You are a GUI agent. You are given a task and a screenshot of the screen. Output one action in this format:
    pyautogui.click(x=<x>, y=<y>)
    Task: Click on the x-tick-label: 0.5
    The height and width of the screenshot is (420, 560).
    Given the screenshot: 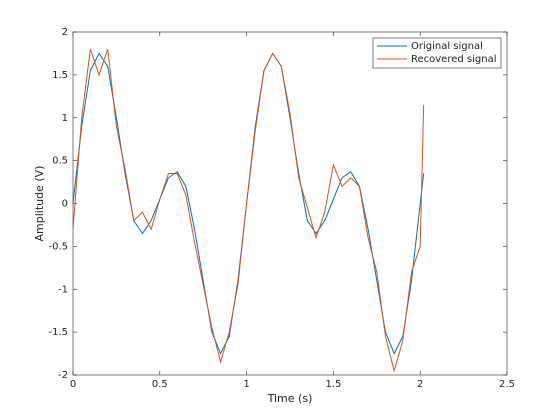 What is the action you would take?
    pyautogui.click(x=160, y=384)
    